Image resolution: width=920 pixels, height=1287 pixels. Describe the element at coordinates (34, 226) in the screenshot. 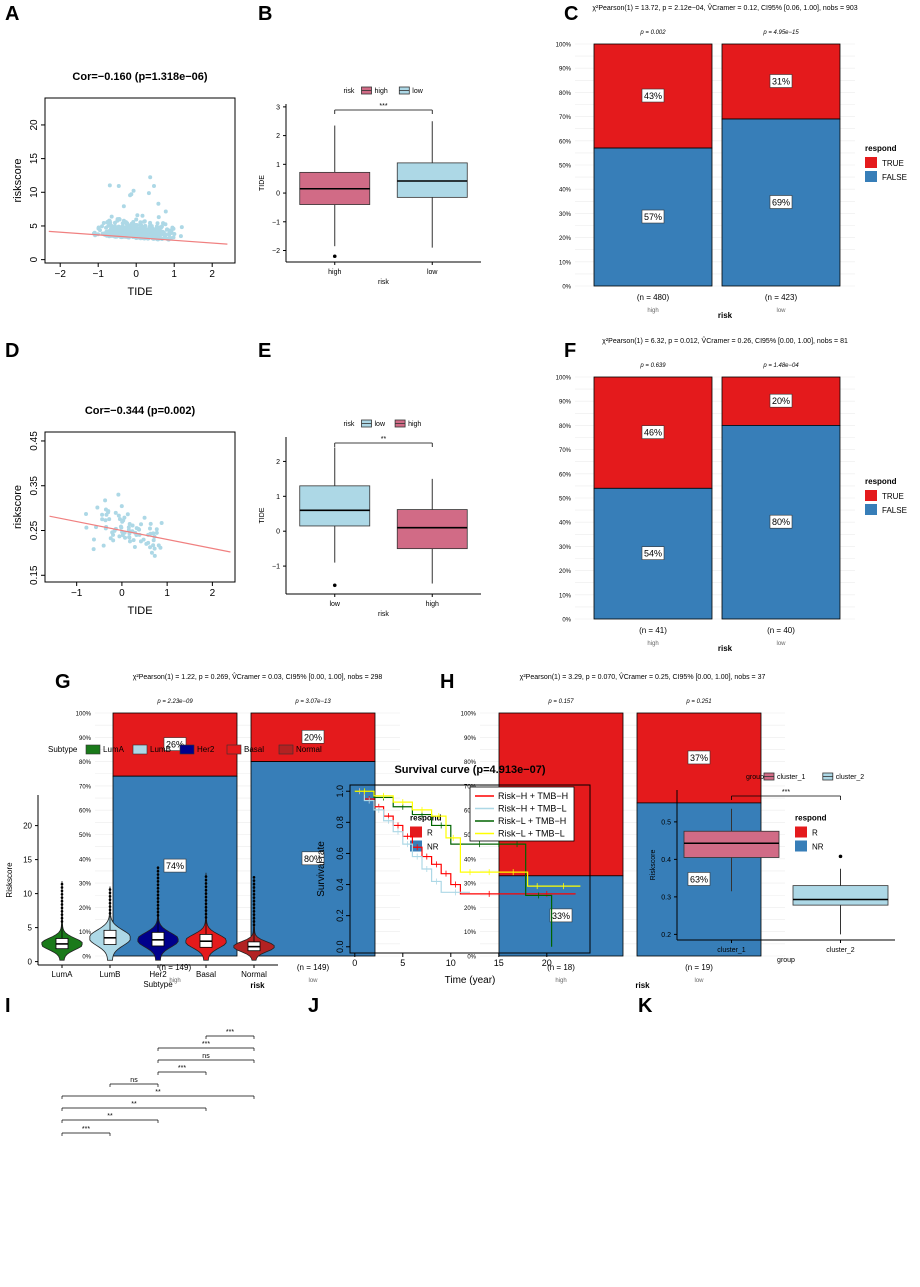

I see `y-tick-label: 5` at that location.